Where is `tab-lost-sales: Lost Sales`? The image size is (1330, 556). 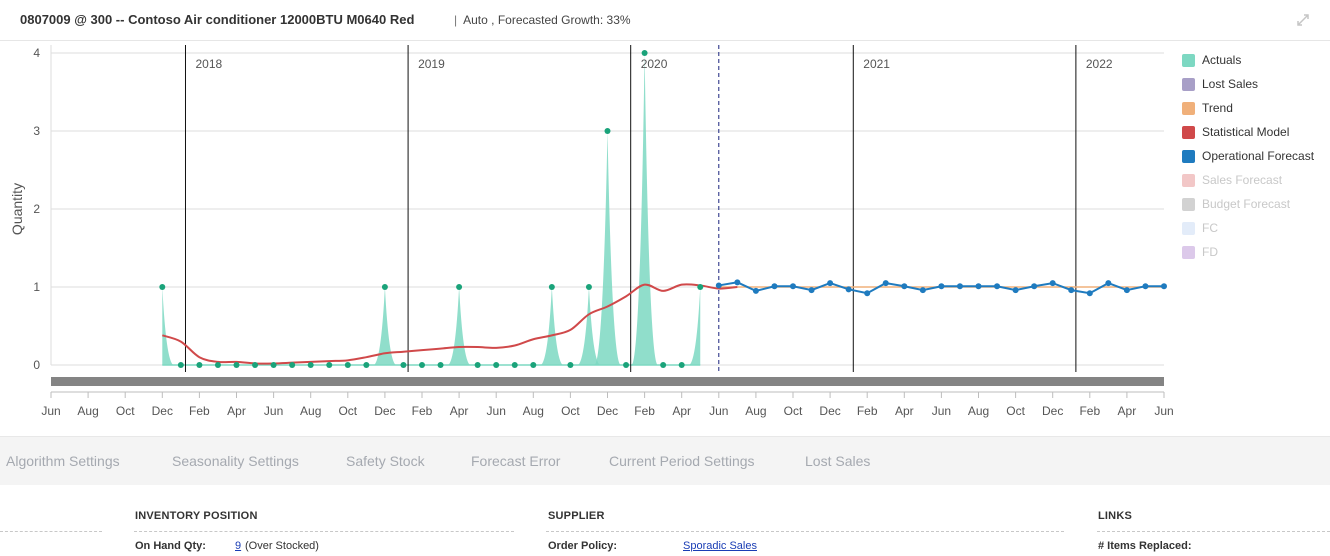 tab-lost-sales: Lost Sales is located at coordinates (838, 461).